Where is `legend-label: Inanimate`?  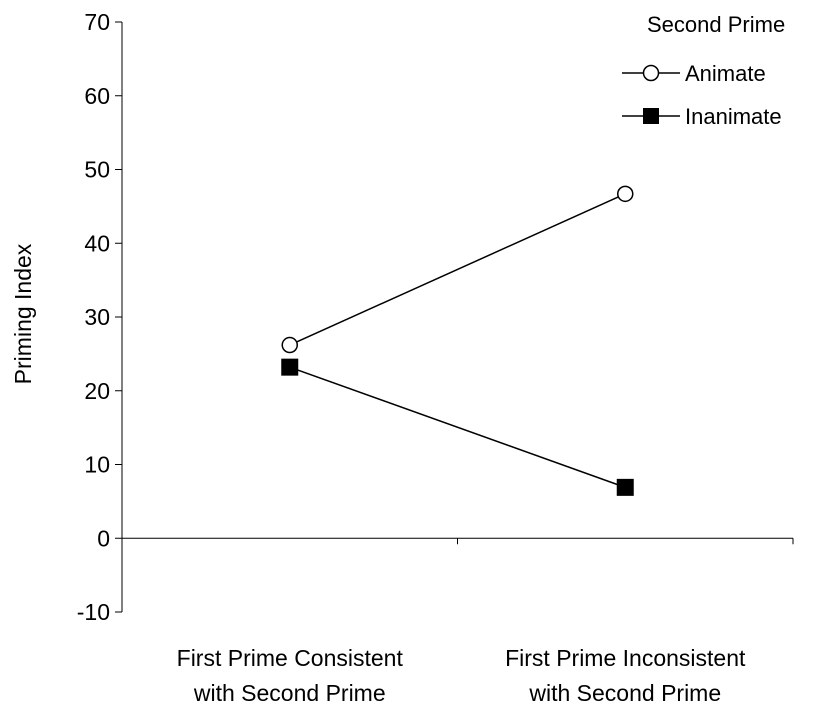 legend-label: Inanimate is located at coordinates (733, 116).